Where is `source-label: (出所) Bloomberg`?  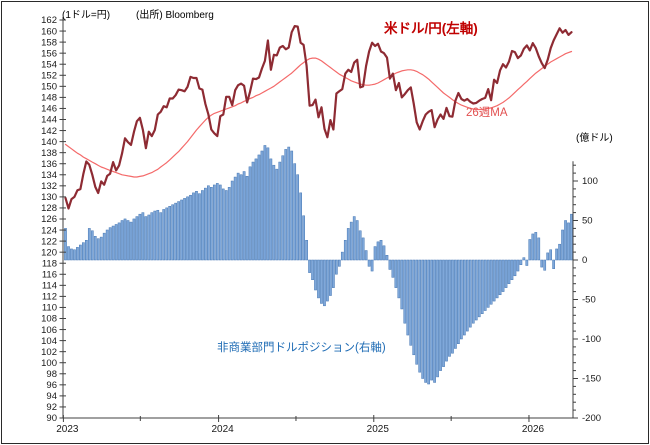 source-label: (出所) Bloomberg is located at coordinates (175, 15).